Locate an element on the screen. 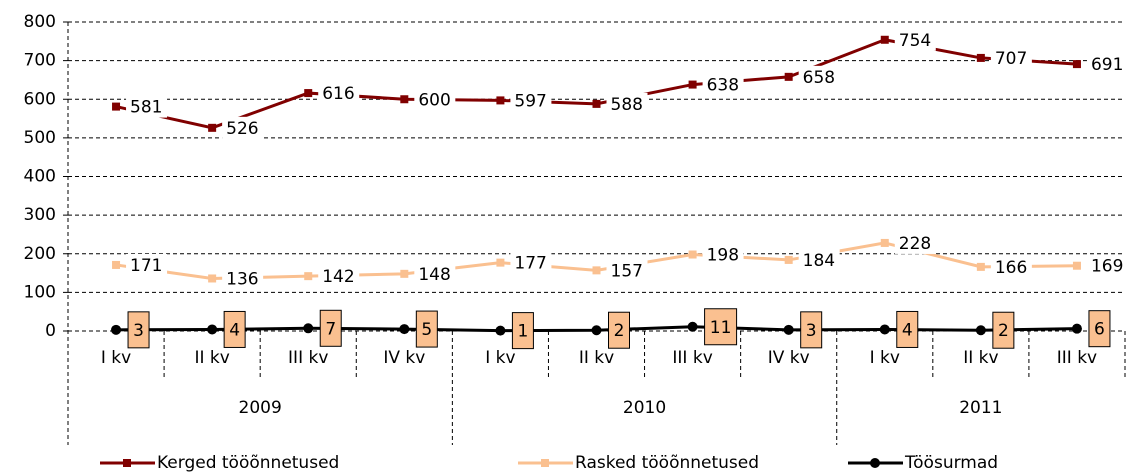 This screenshot has height=473, width=1136. y-tick-label: 0 is located at coordinates (50, 331).